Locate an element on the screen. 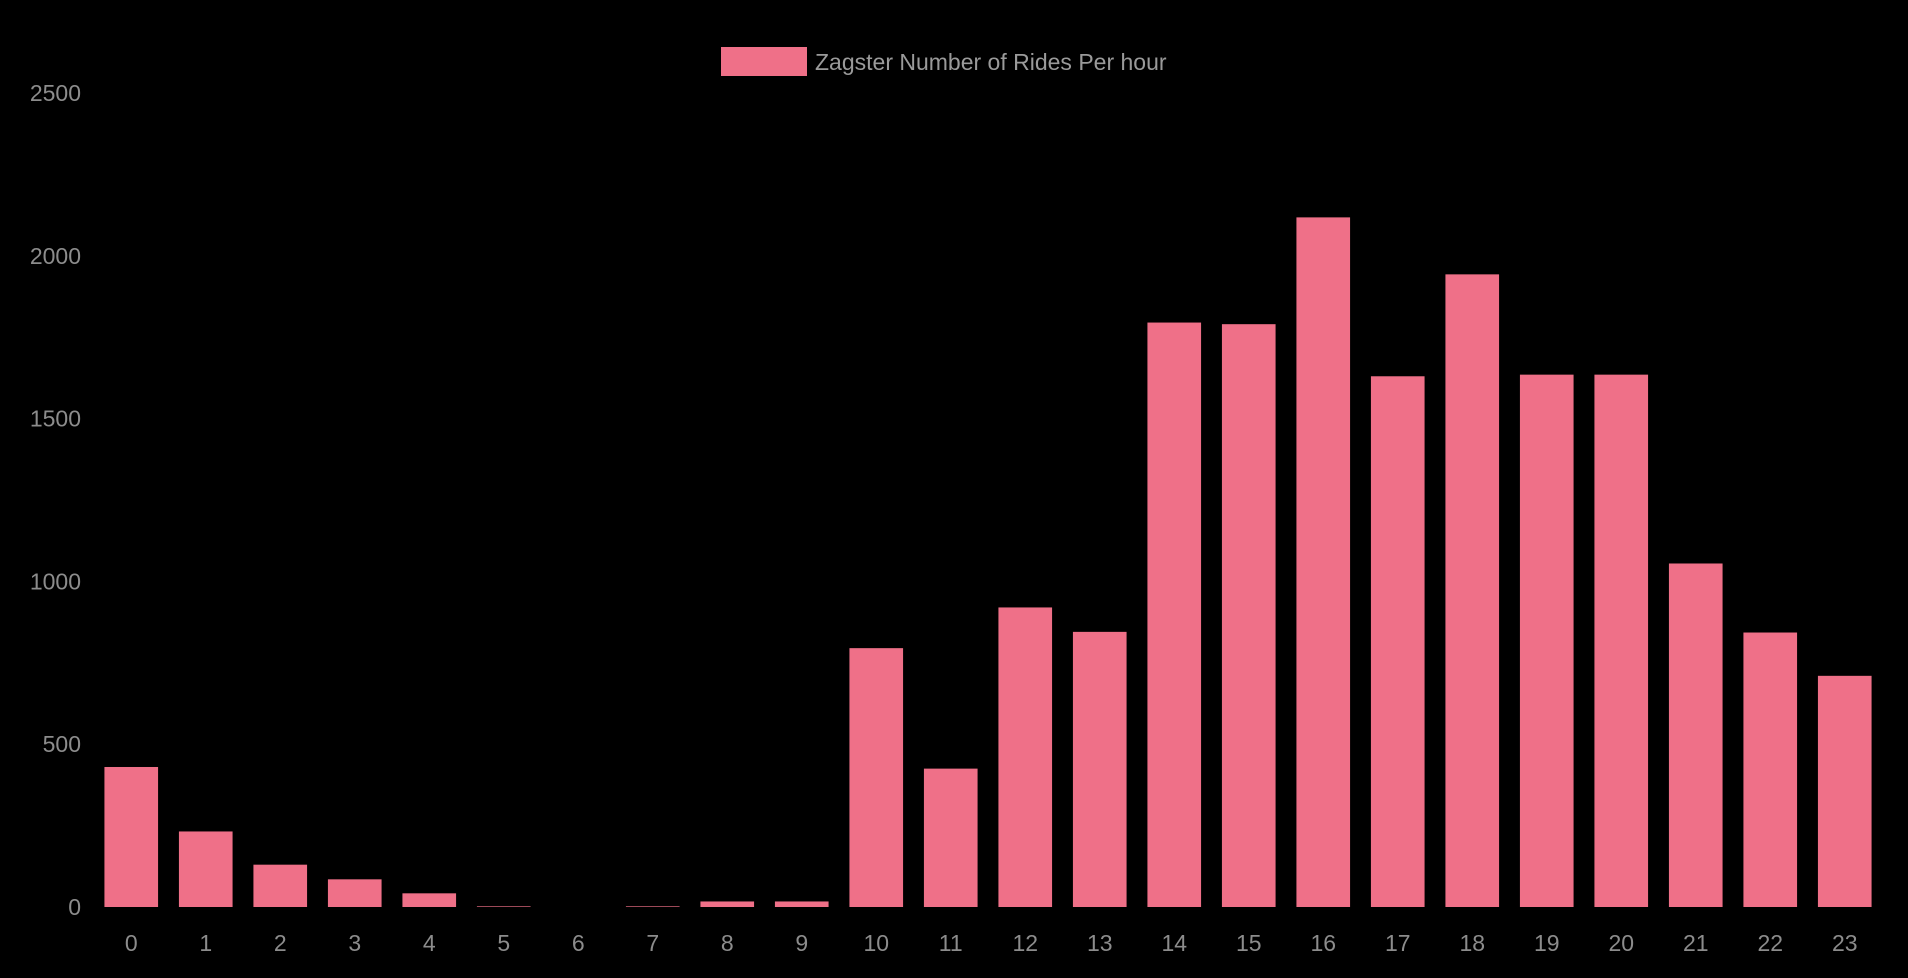 This screenshot has width=1908, height=978. y-tick-label: 0 is located at coordinates (74, 907).